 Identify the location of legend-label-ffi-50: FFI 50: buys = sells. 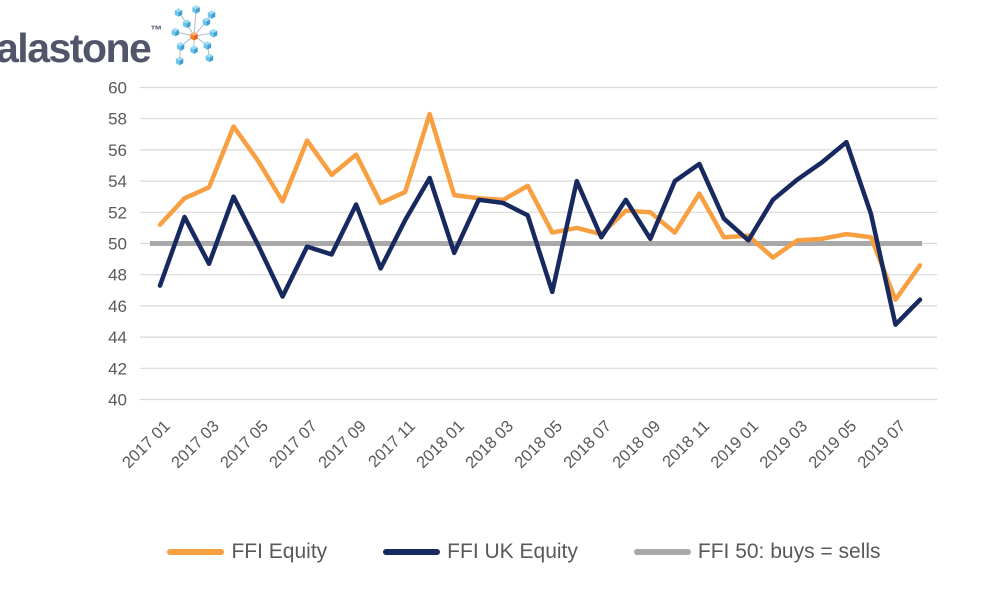
(789, 551).